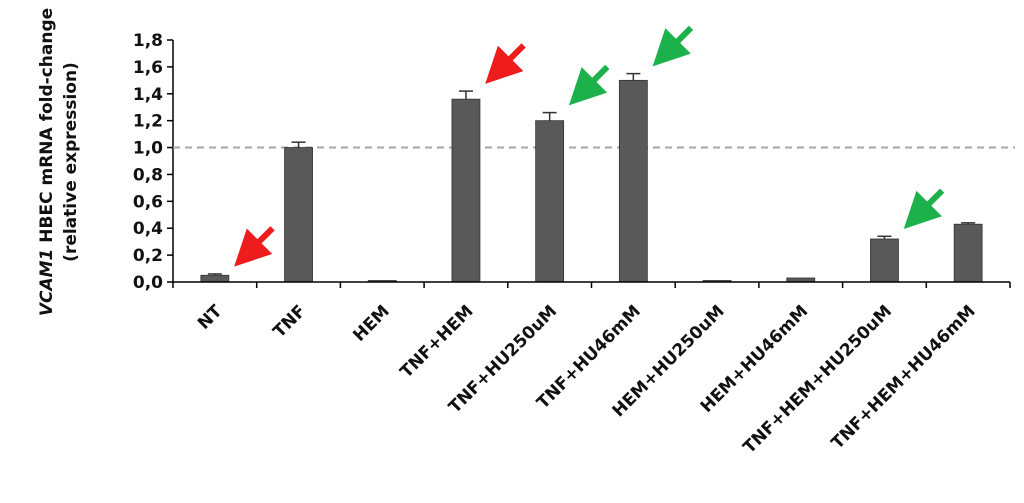  What do you see at coordinates (148, 122) in the screenshot?
I see `y-tick-label: 1,2` at bounding box center [148, 122].